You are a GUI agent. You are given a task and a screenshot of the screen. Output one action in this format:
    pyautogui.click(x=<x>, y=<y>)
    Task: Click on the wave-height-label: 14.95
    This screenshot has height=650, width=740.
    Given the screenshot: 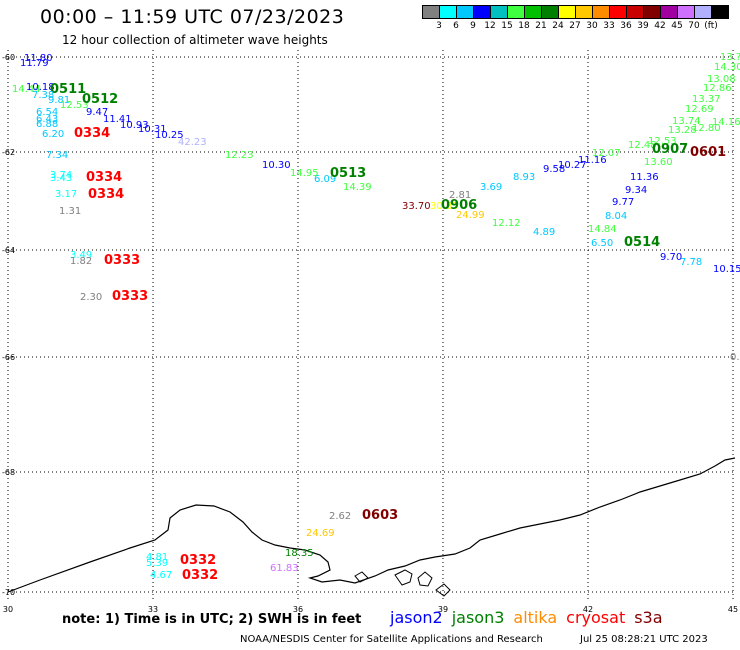 What is the action you would take?
    pyautogui.click(x=304, y=173)
    